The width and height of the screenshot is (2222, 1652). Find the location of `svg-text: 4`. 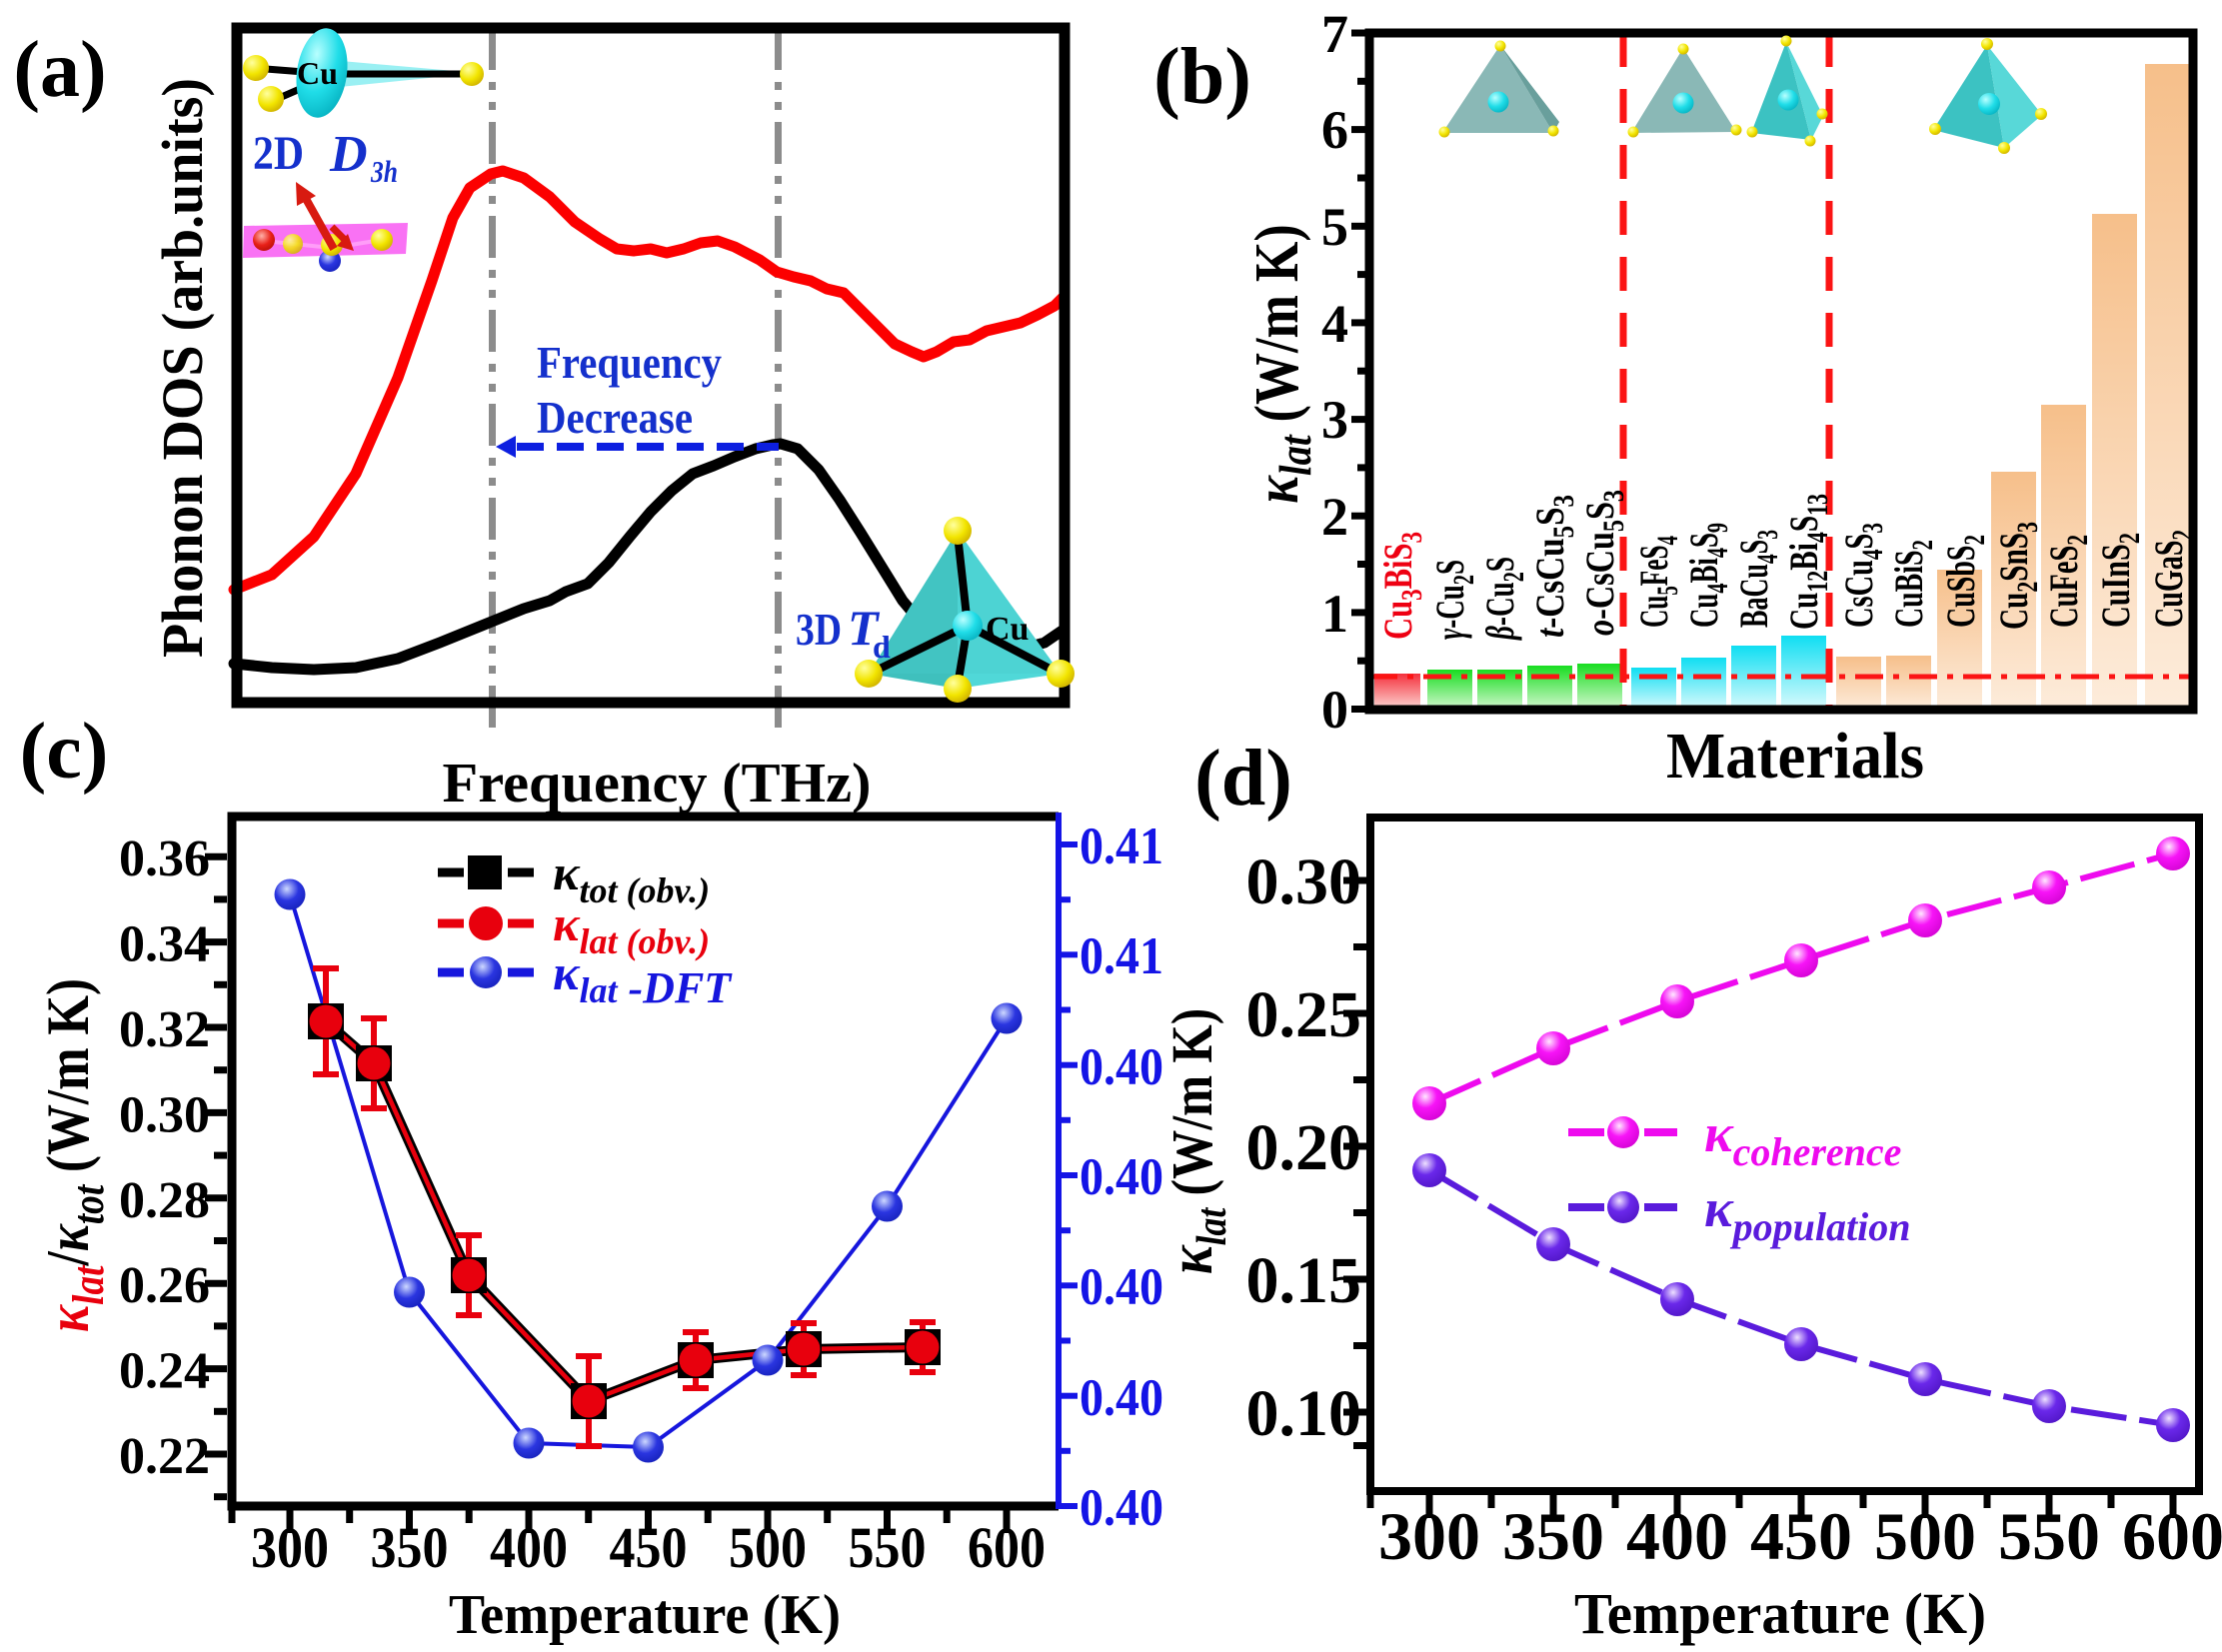

svg-text: 4 is located at coordinates (1334, 324).